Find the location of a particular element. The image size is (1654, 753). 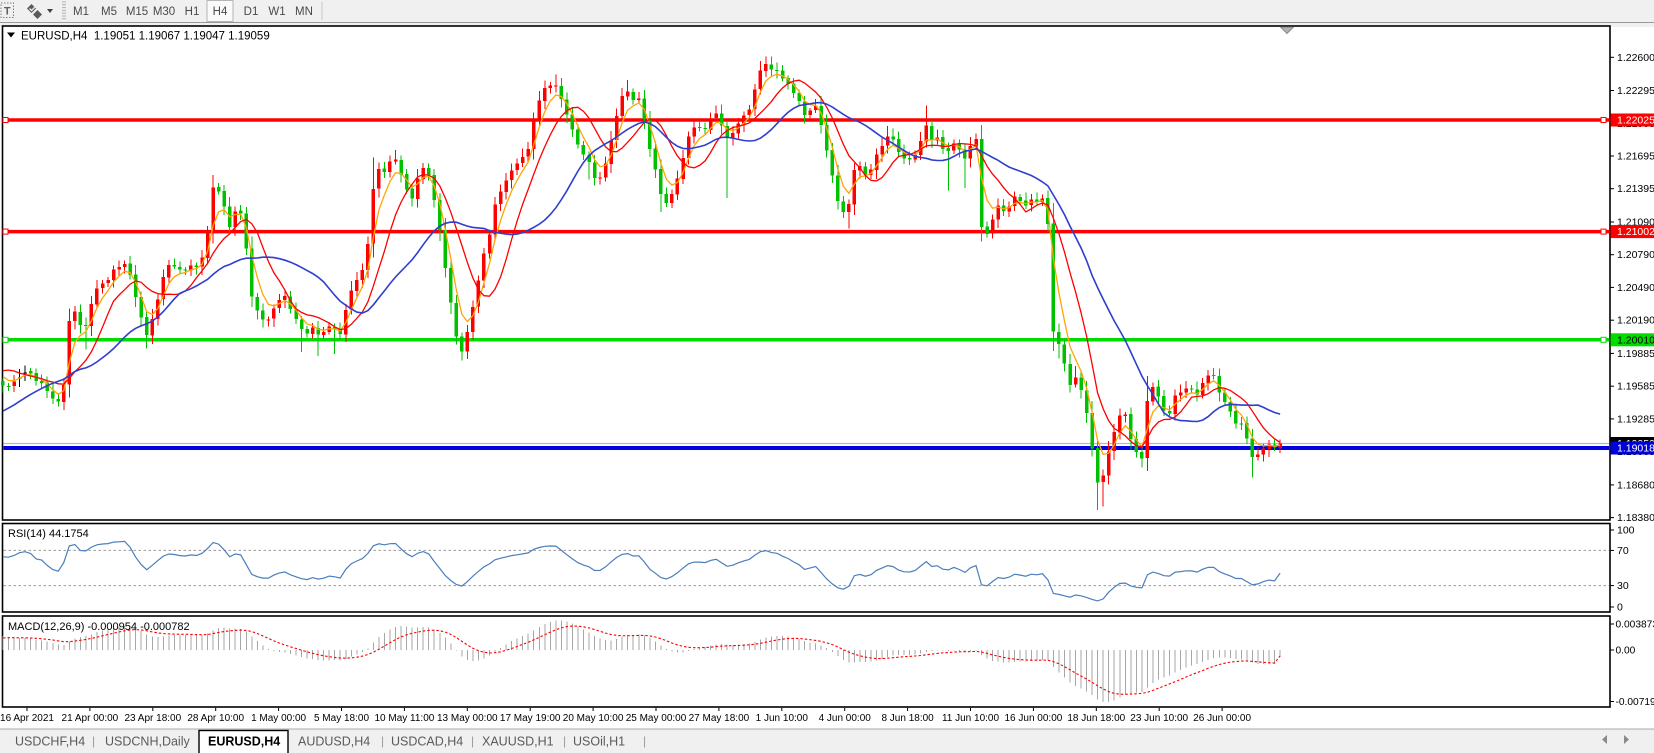

svg-text: 8 Jun 18:00 is located at coordinates (907, 718).